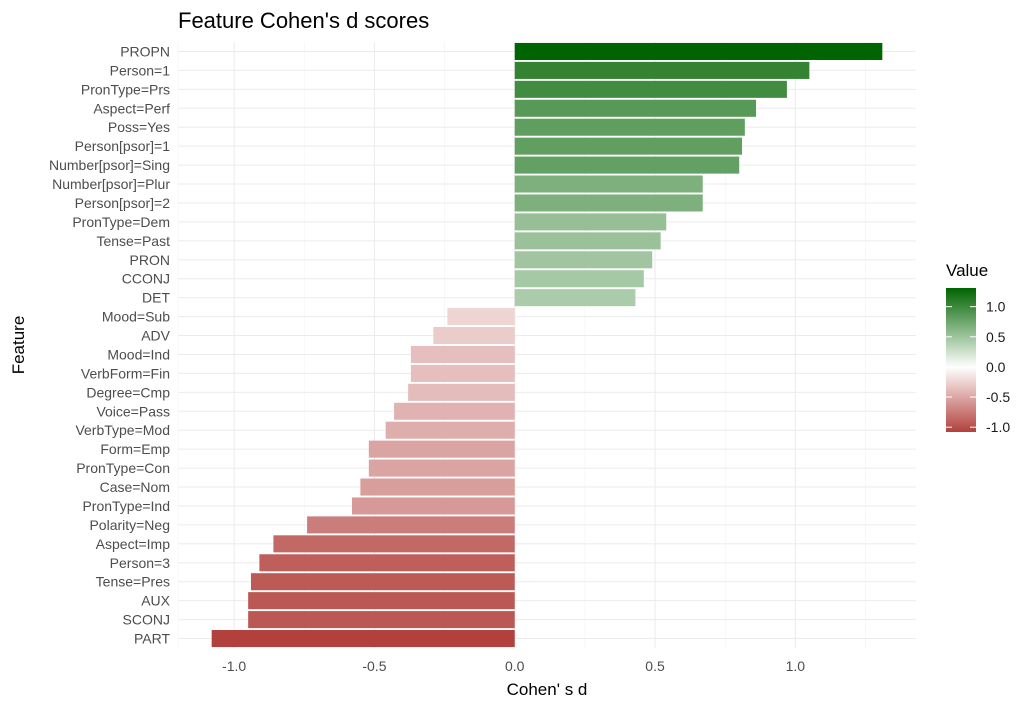  What do you see at coordinates (135, 487) in the screenshot?
I see `category-label: Case=Nom` at bounding box center [135, 487].